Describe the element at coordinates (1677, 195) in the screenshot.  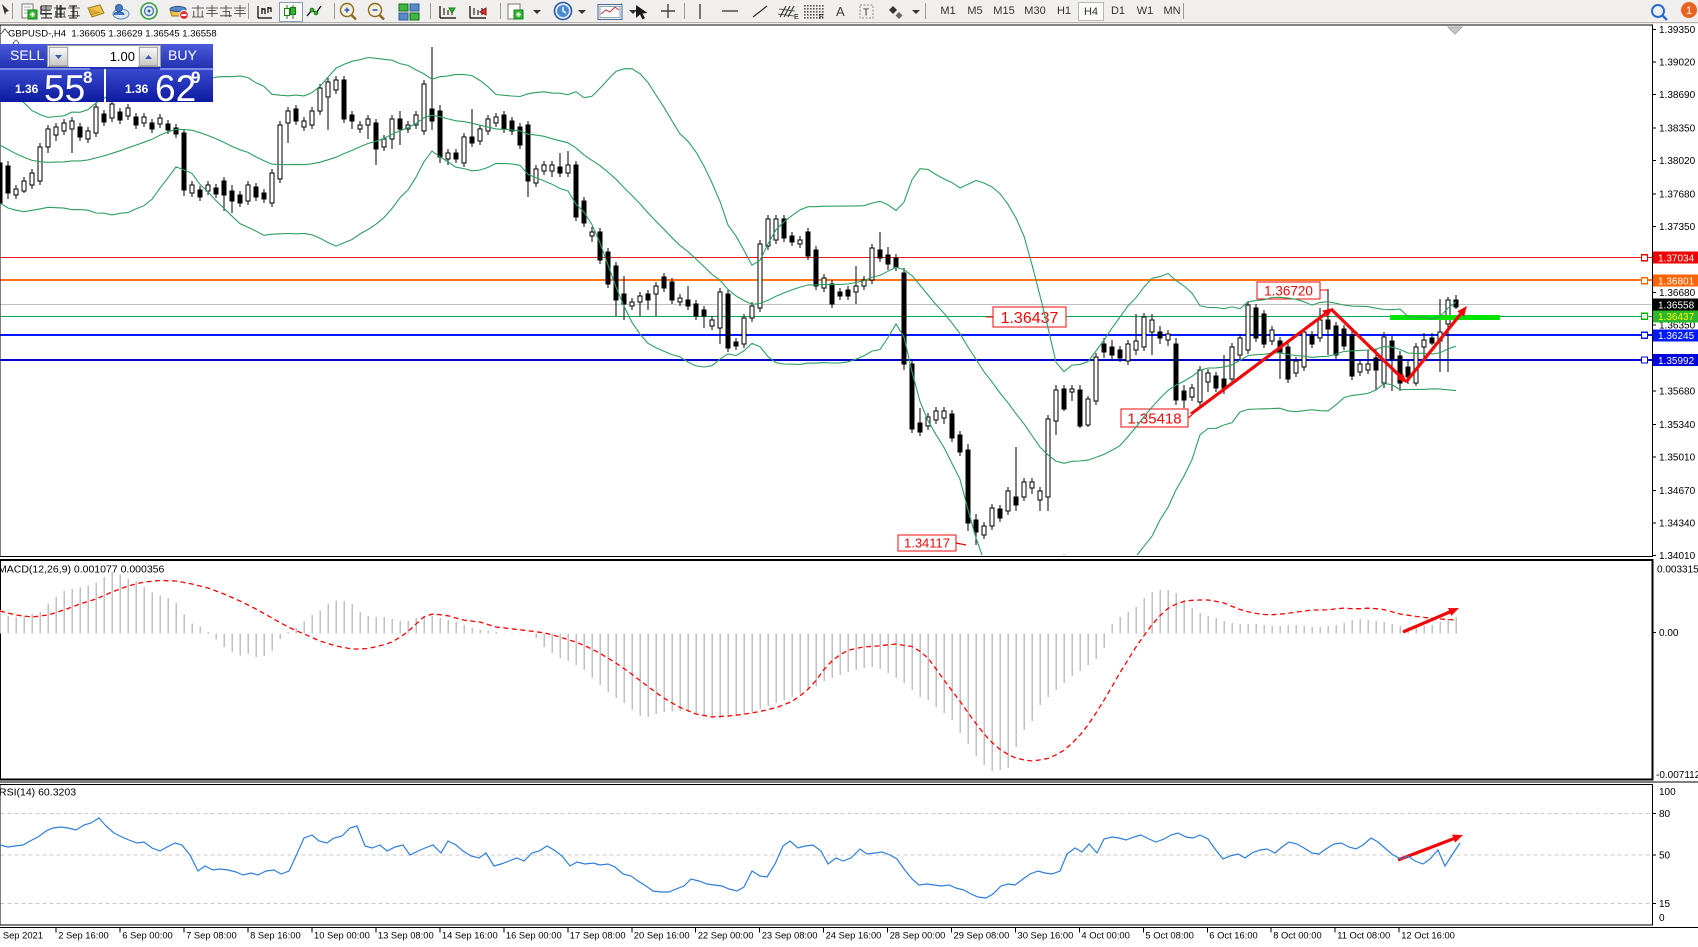
I see `svg-text: 1.37680` at that location.